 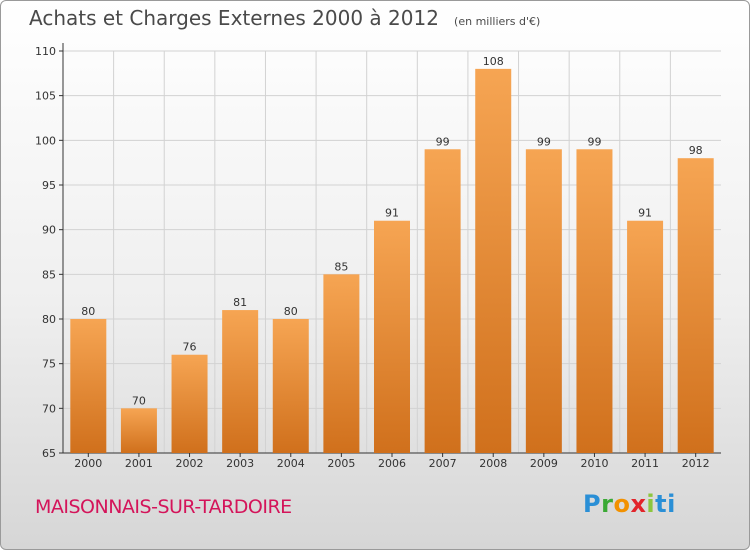 I want to click on y-tick-label: 65, so click(x=49, y=453).